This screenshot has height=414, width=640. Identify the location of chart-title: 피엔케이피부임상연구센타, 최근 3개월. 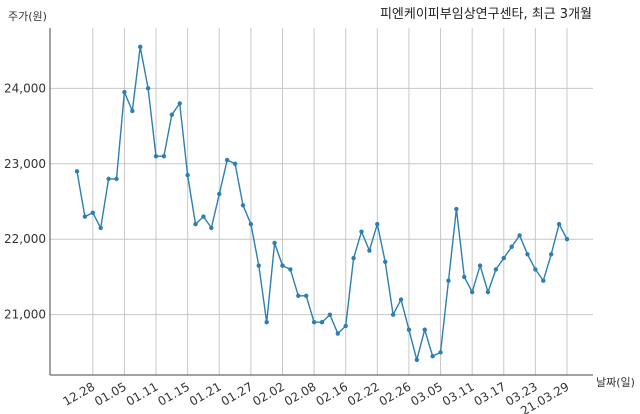
(486, 14).